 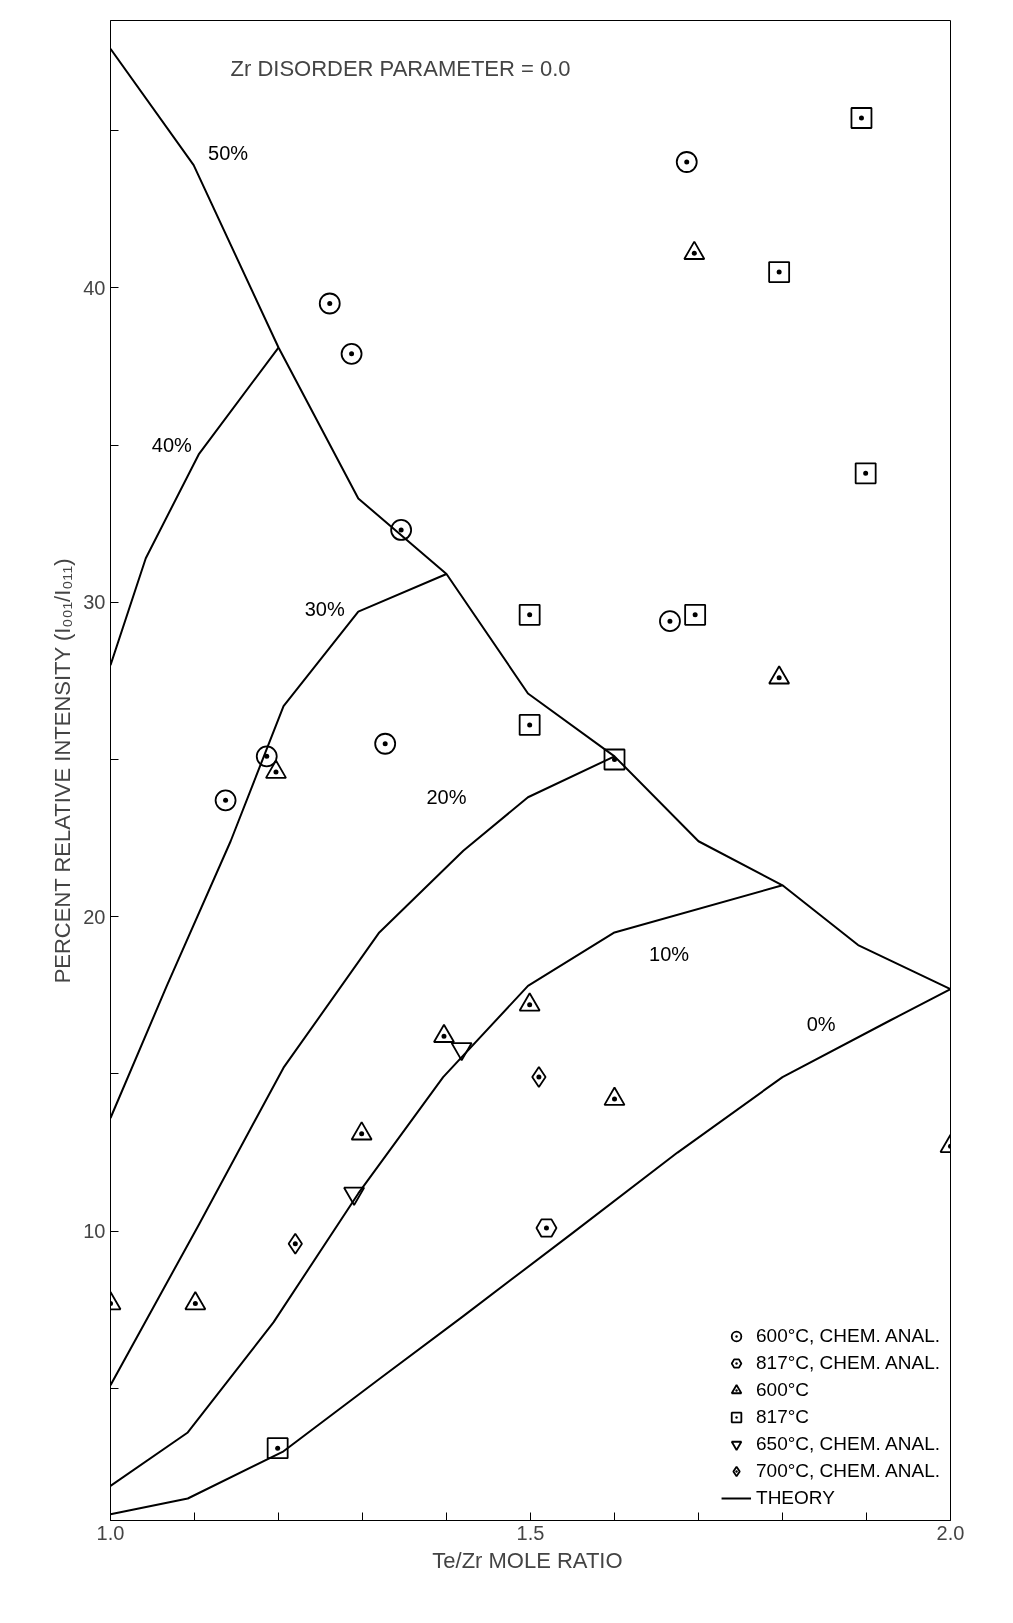 What do you see at coordinates (527, 1560) in the screenshot?
I see `x-axis-title: Te/Zr MOLE RATIO` at bounding box center [527, 1560].